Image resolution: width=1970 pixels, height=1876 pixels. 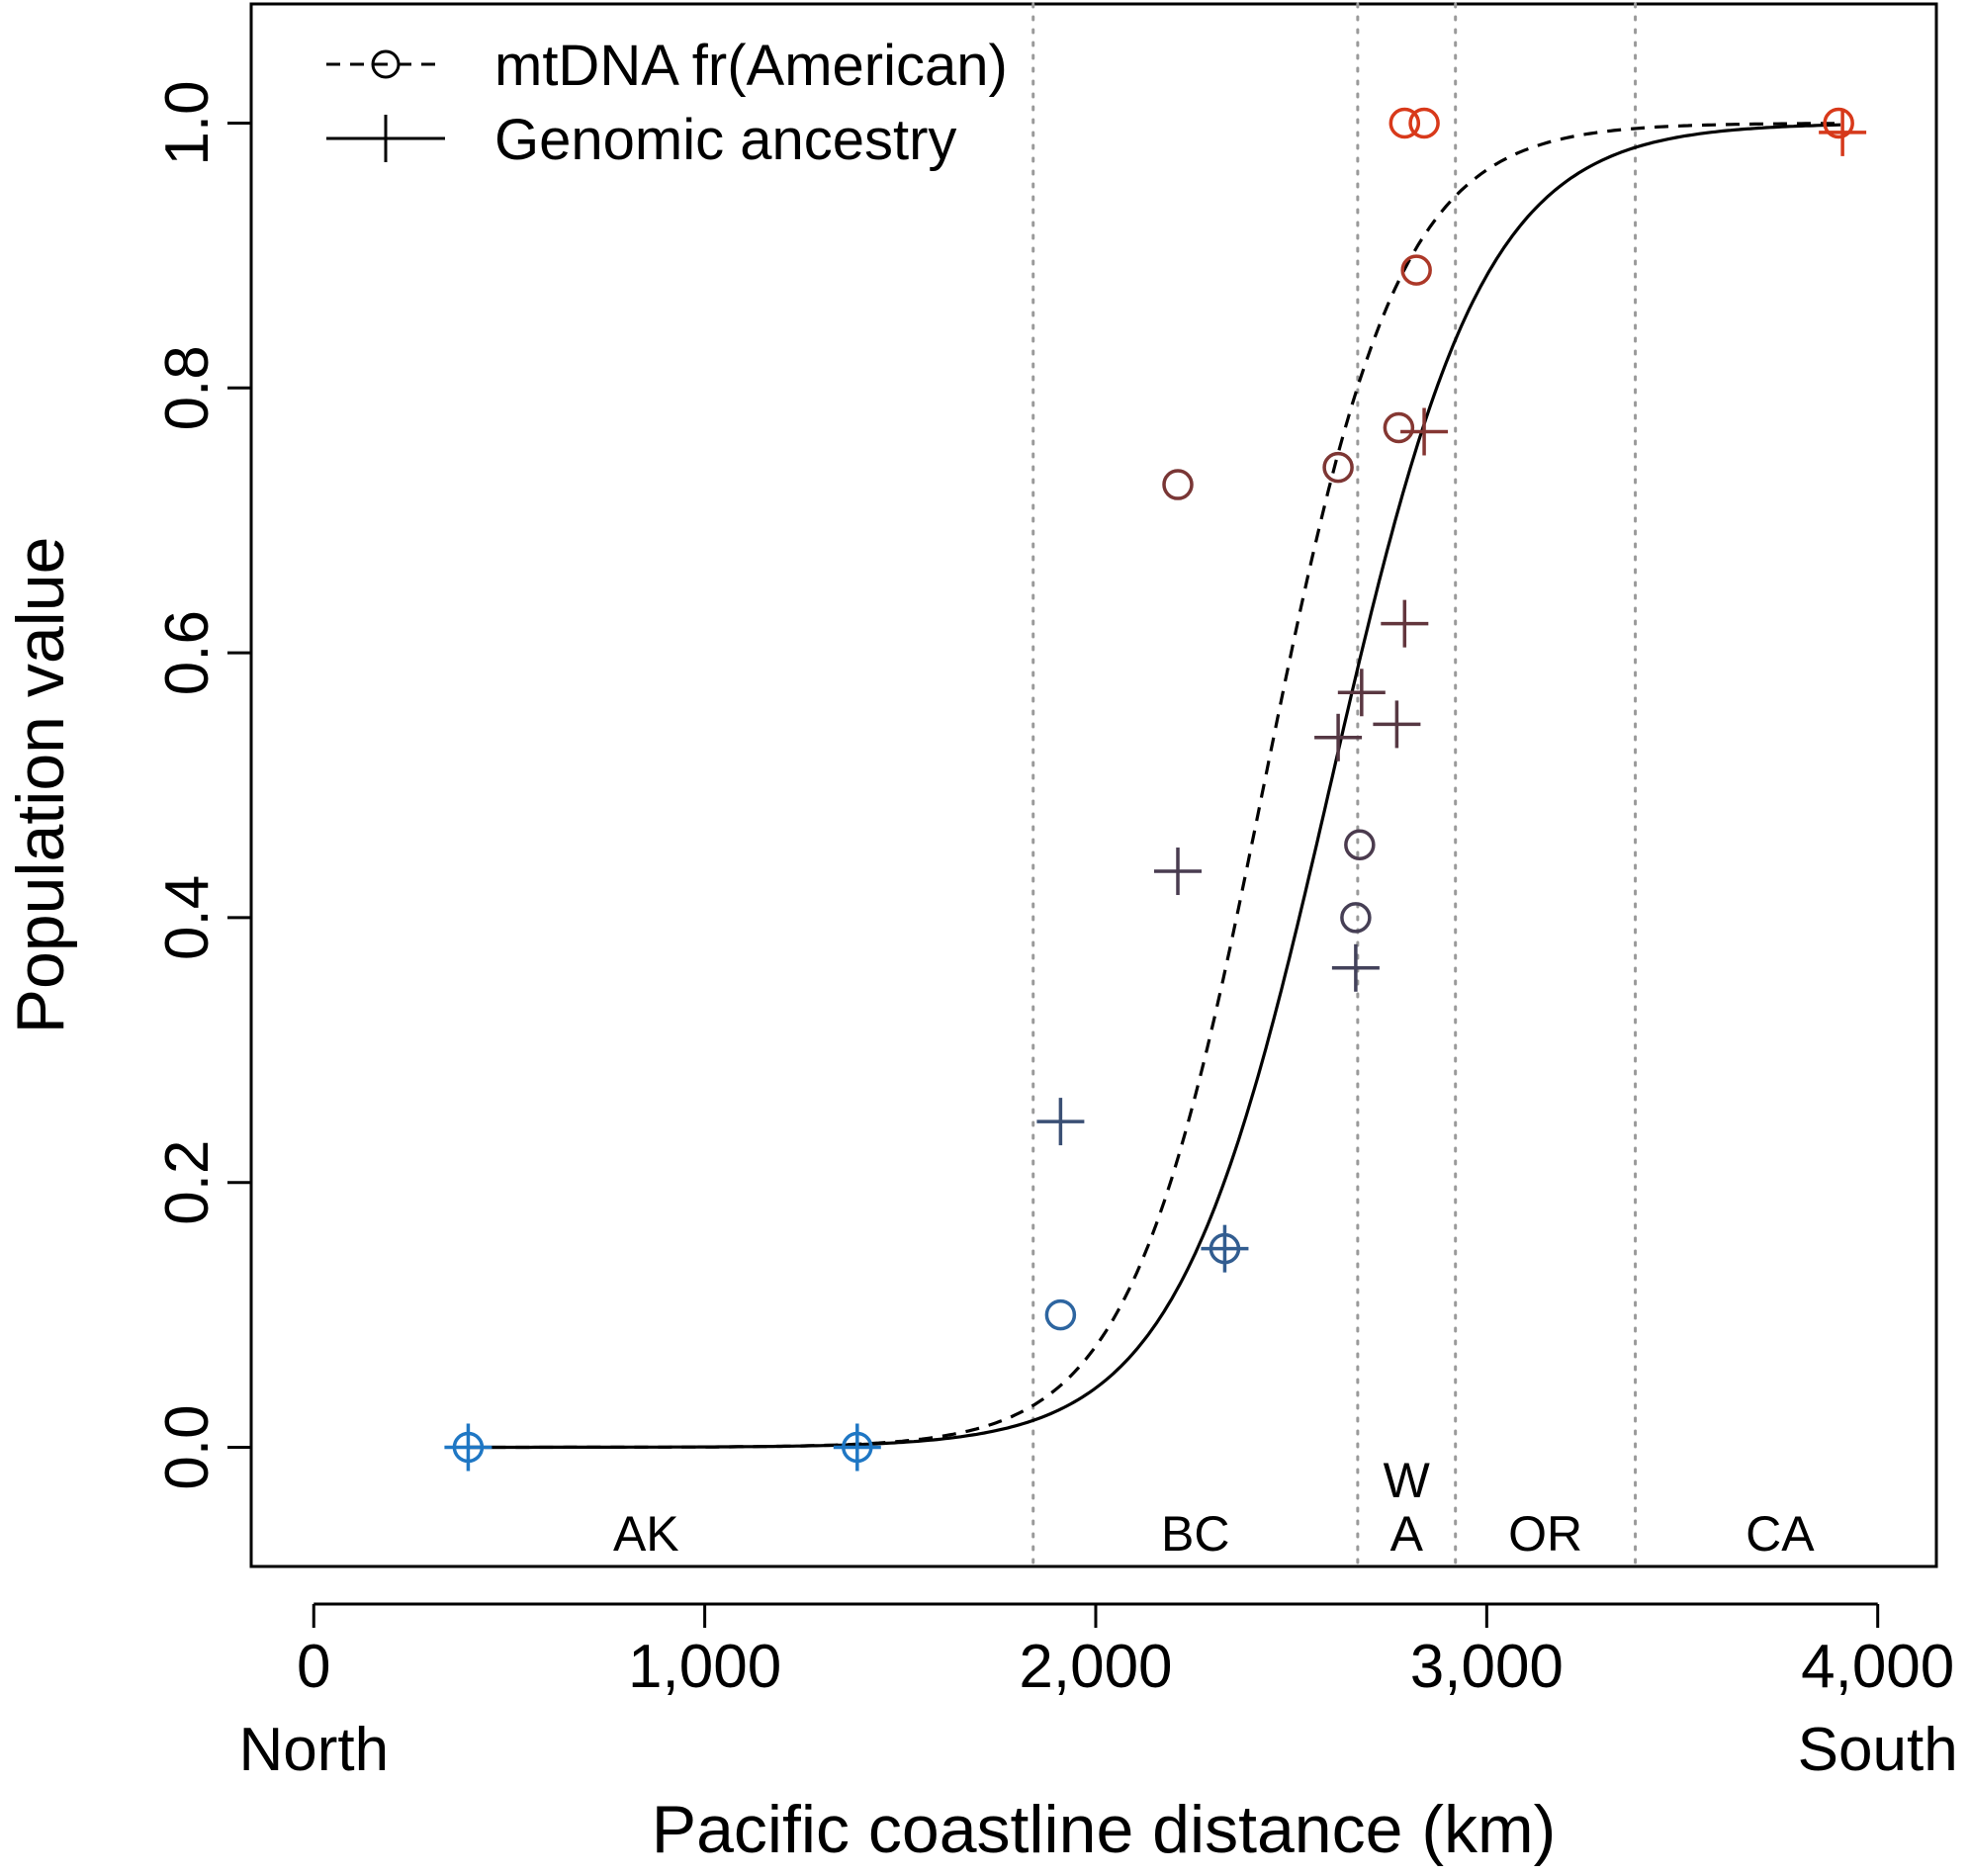 I want to click on x-tick-sublabel: South, so click(x=1878, y=1750).